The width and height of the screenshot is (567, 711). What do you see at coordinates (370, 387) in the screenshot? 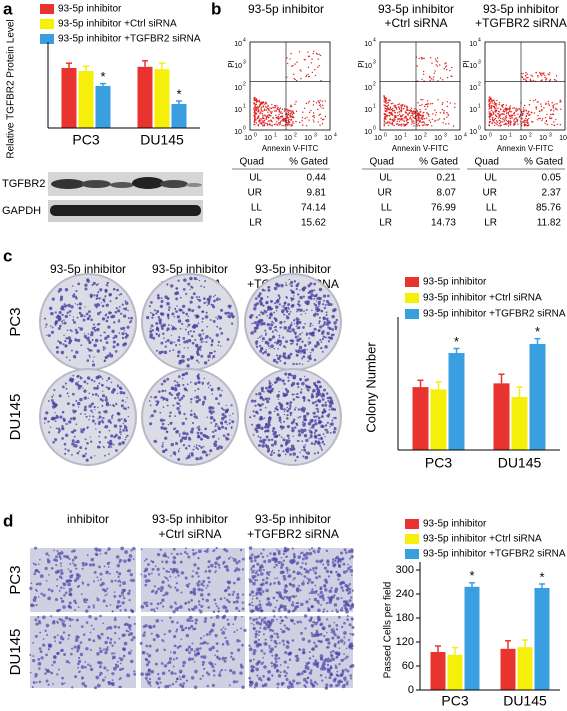
I see `y-axis-label: Colony Number` at bounding box center [370, 387].